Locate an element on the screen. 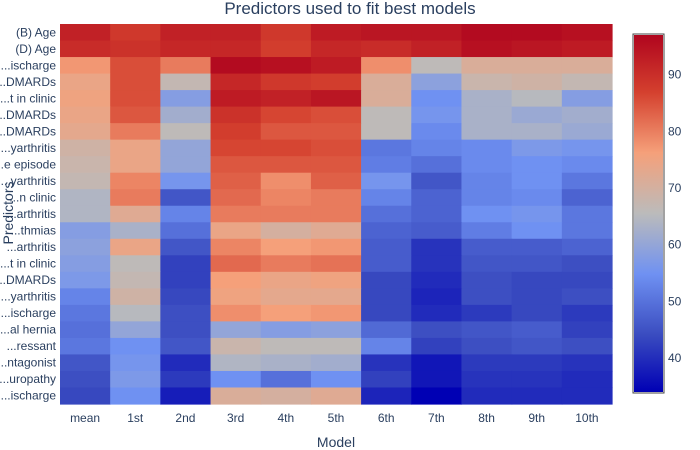  y-tick-label: ...ntagonist is located at coordinates (28, 363).